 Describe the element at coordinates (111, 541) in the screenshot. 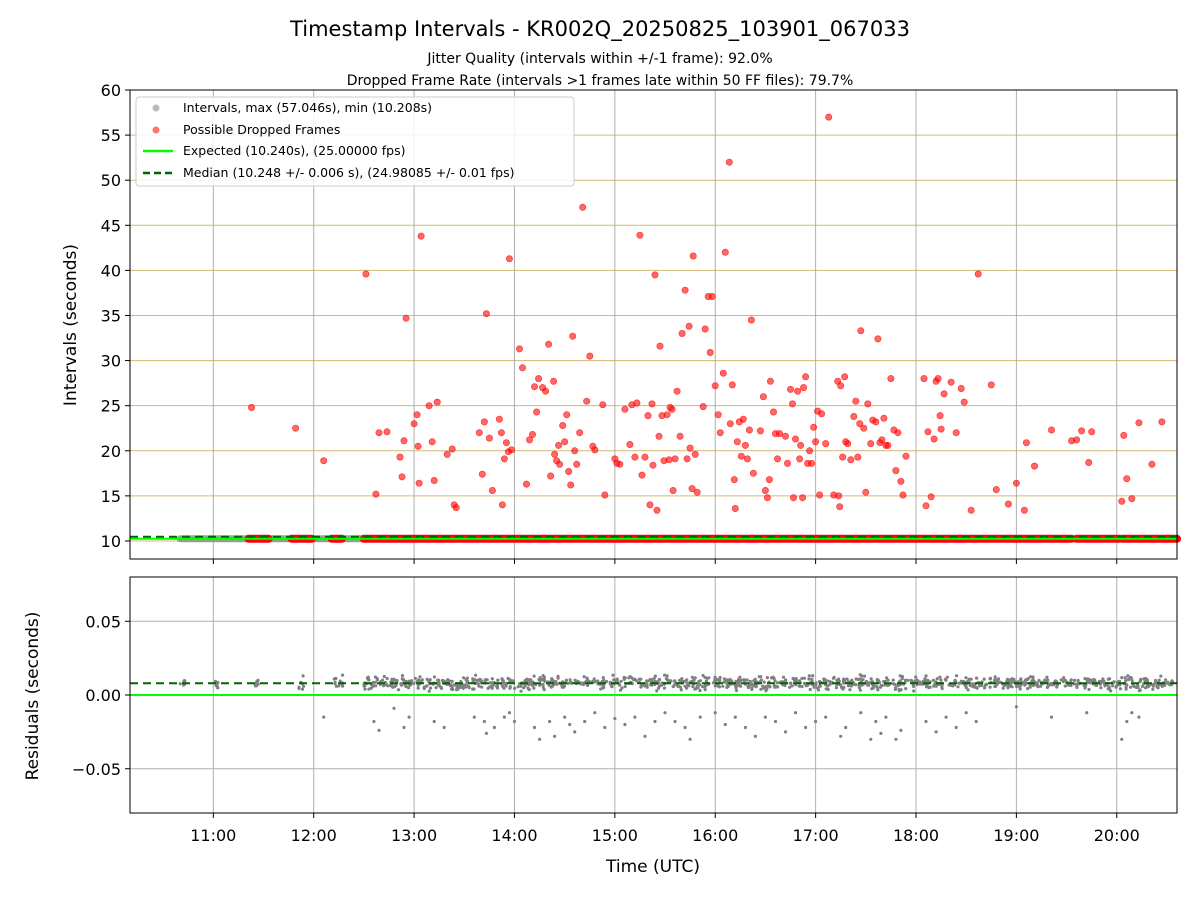

I see `top-ytick-label-0: 10` at that location.